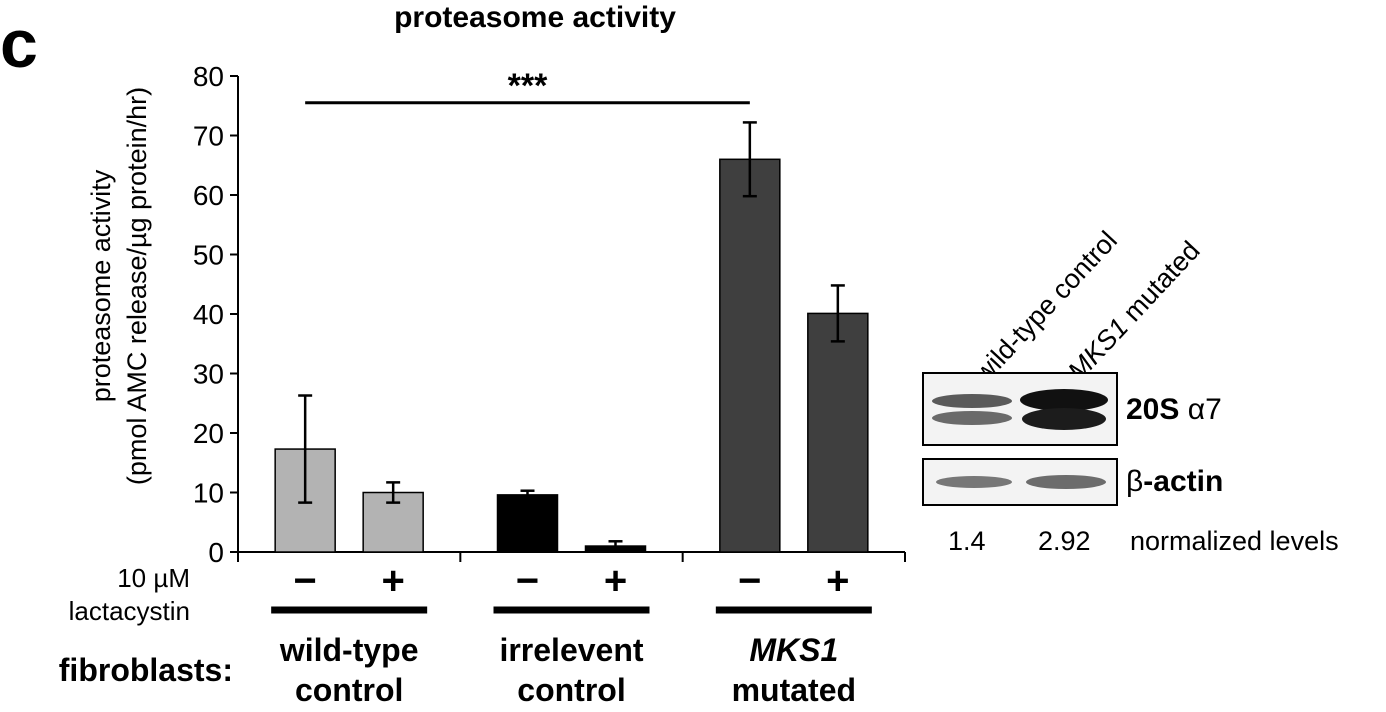 Image resolution: width=1386 pixels, height=712 pixels. Describe the element at coordinates (535, 17) in the screenshot. I see `chart-title: proteasome activity` at that location.